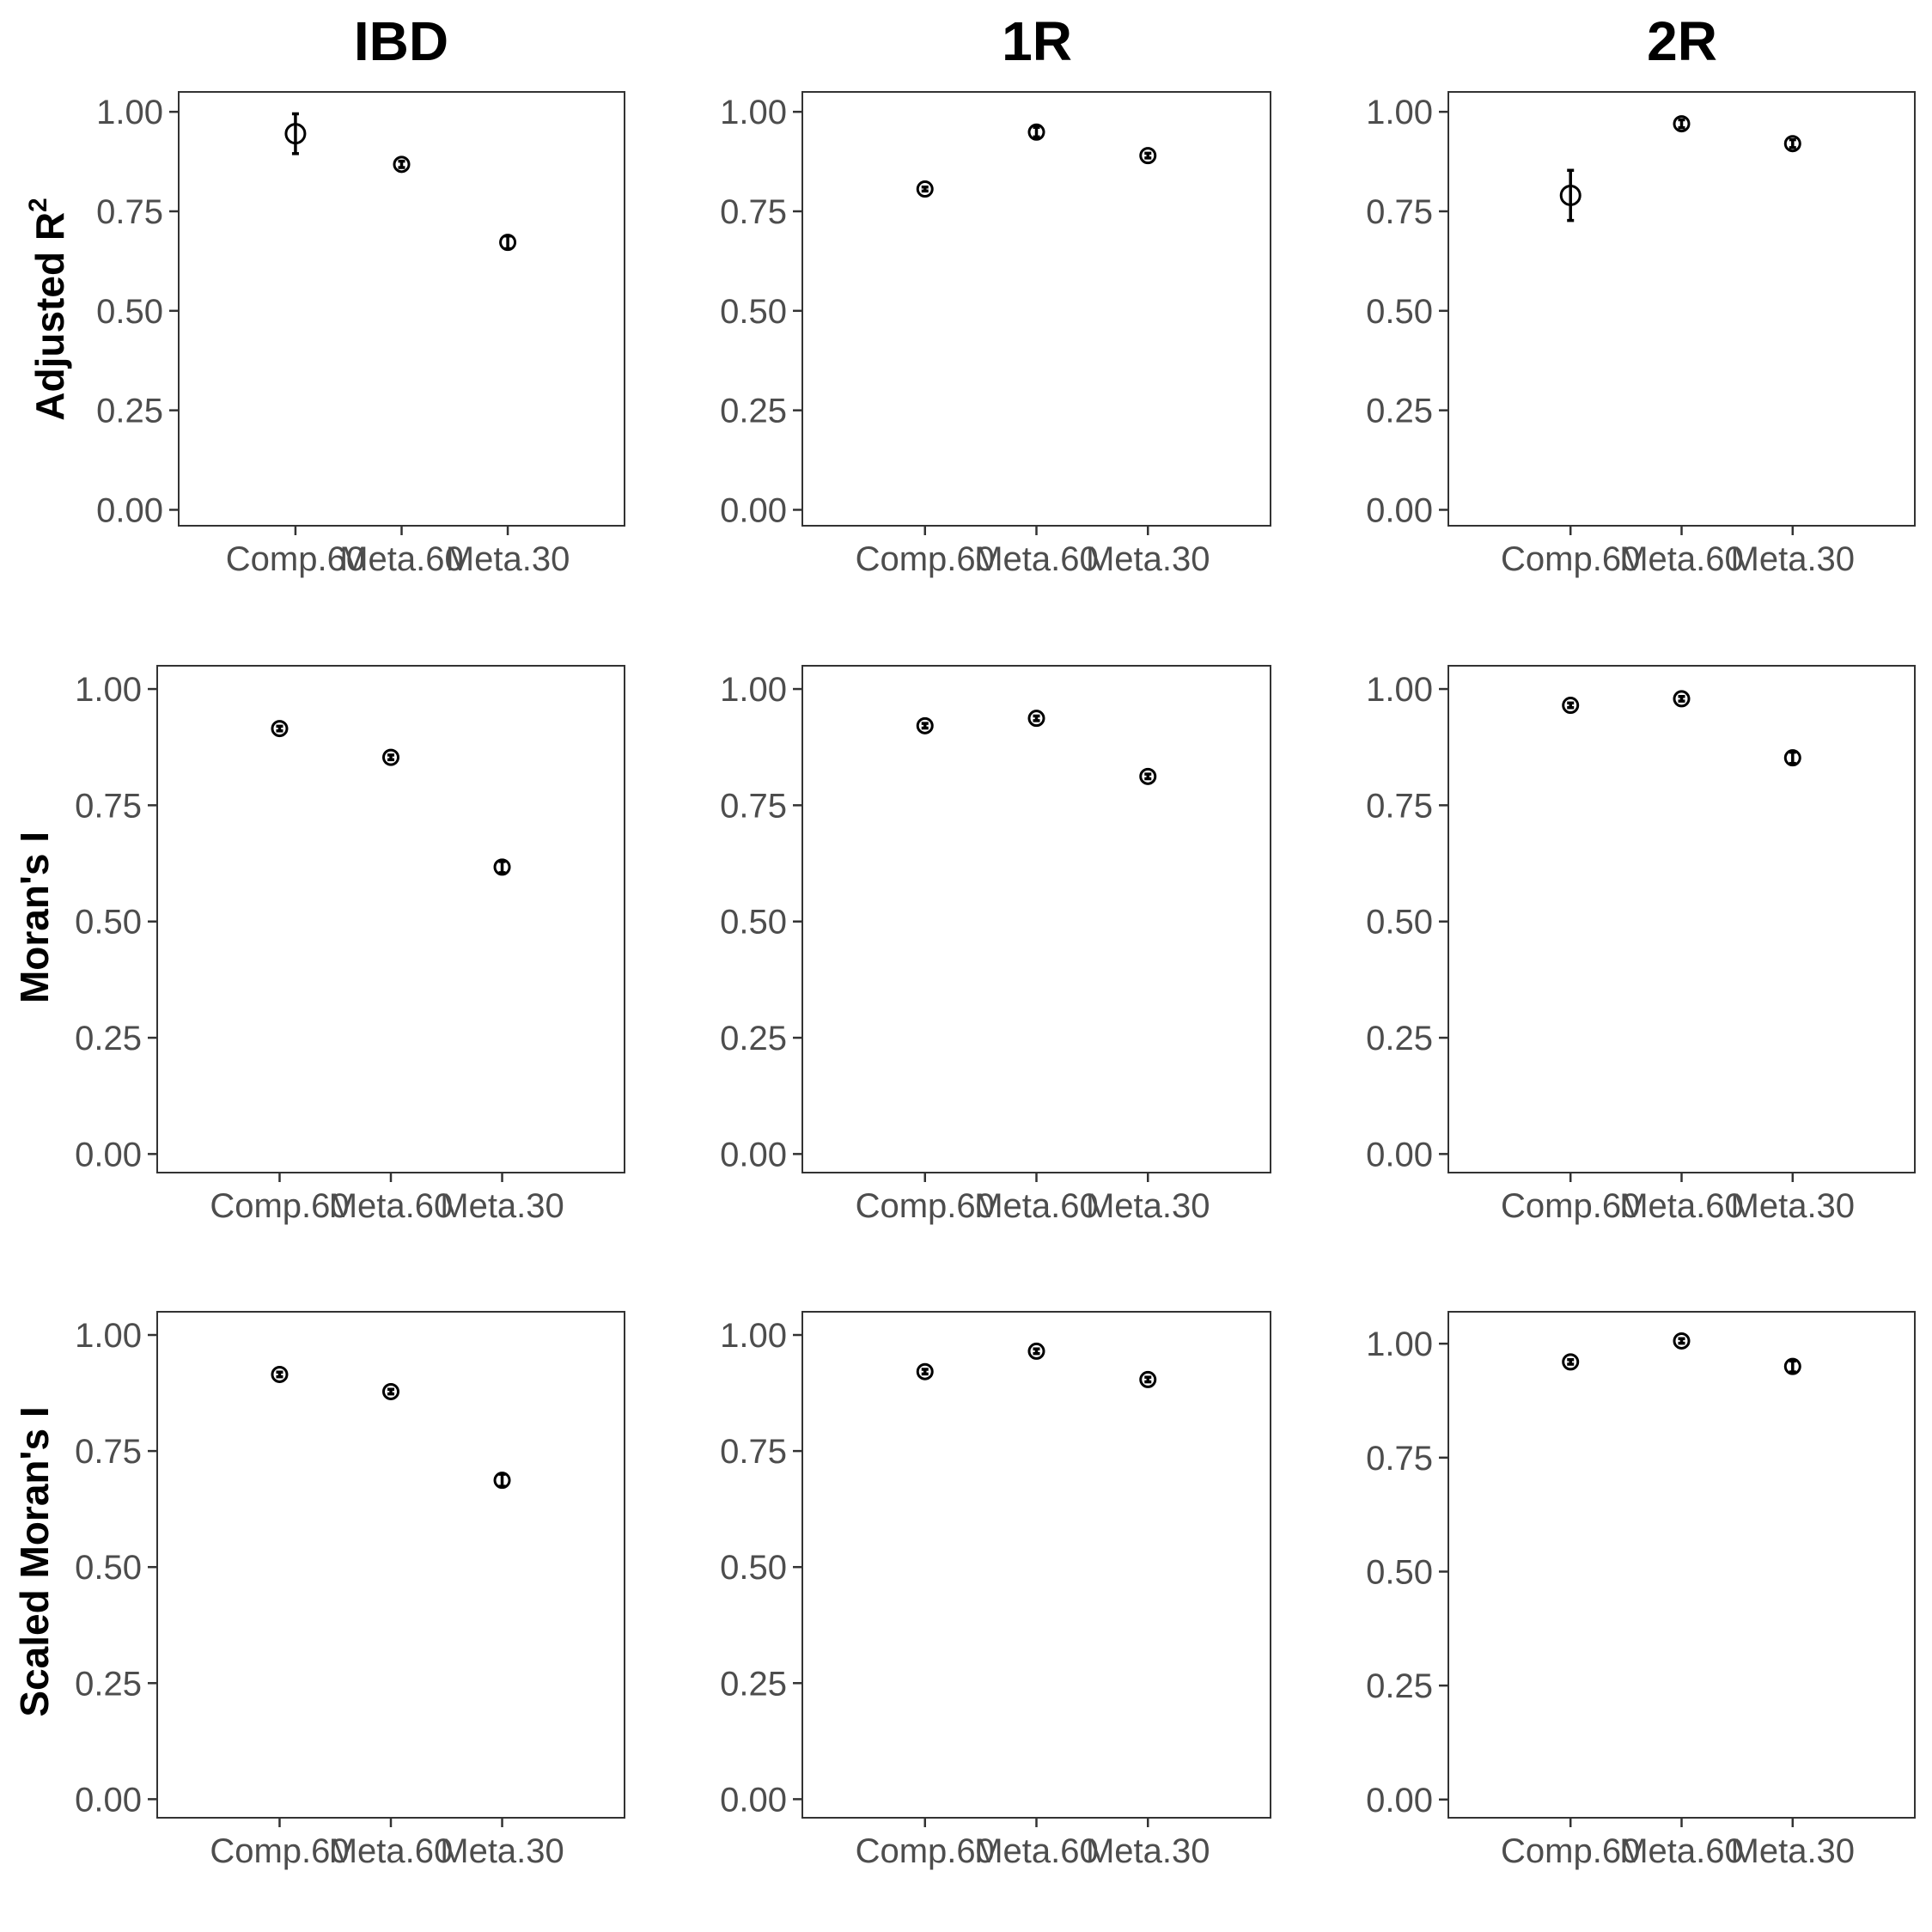 The height and width of the screenshot is (1932, 1932). I want to click on column-title-ibd: IBD, so click(401, 41).